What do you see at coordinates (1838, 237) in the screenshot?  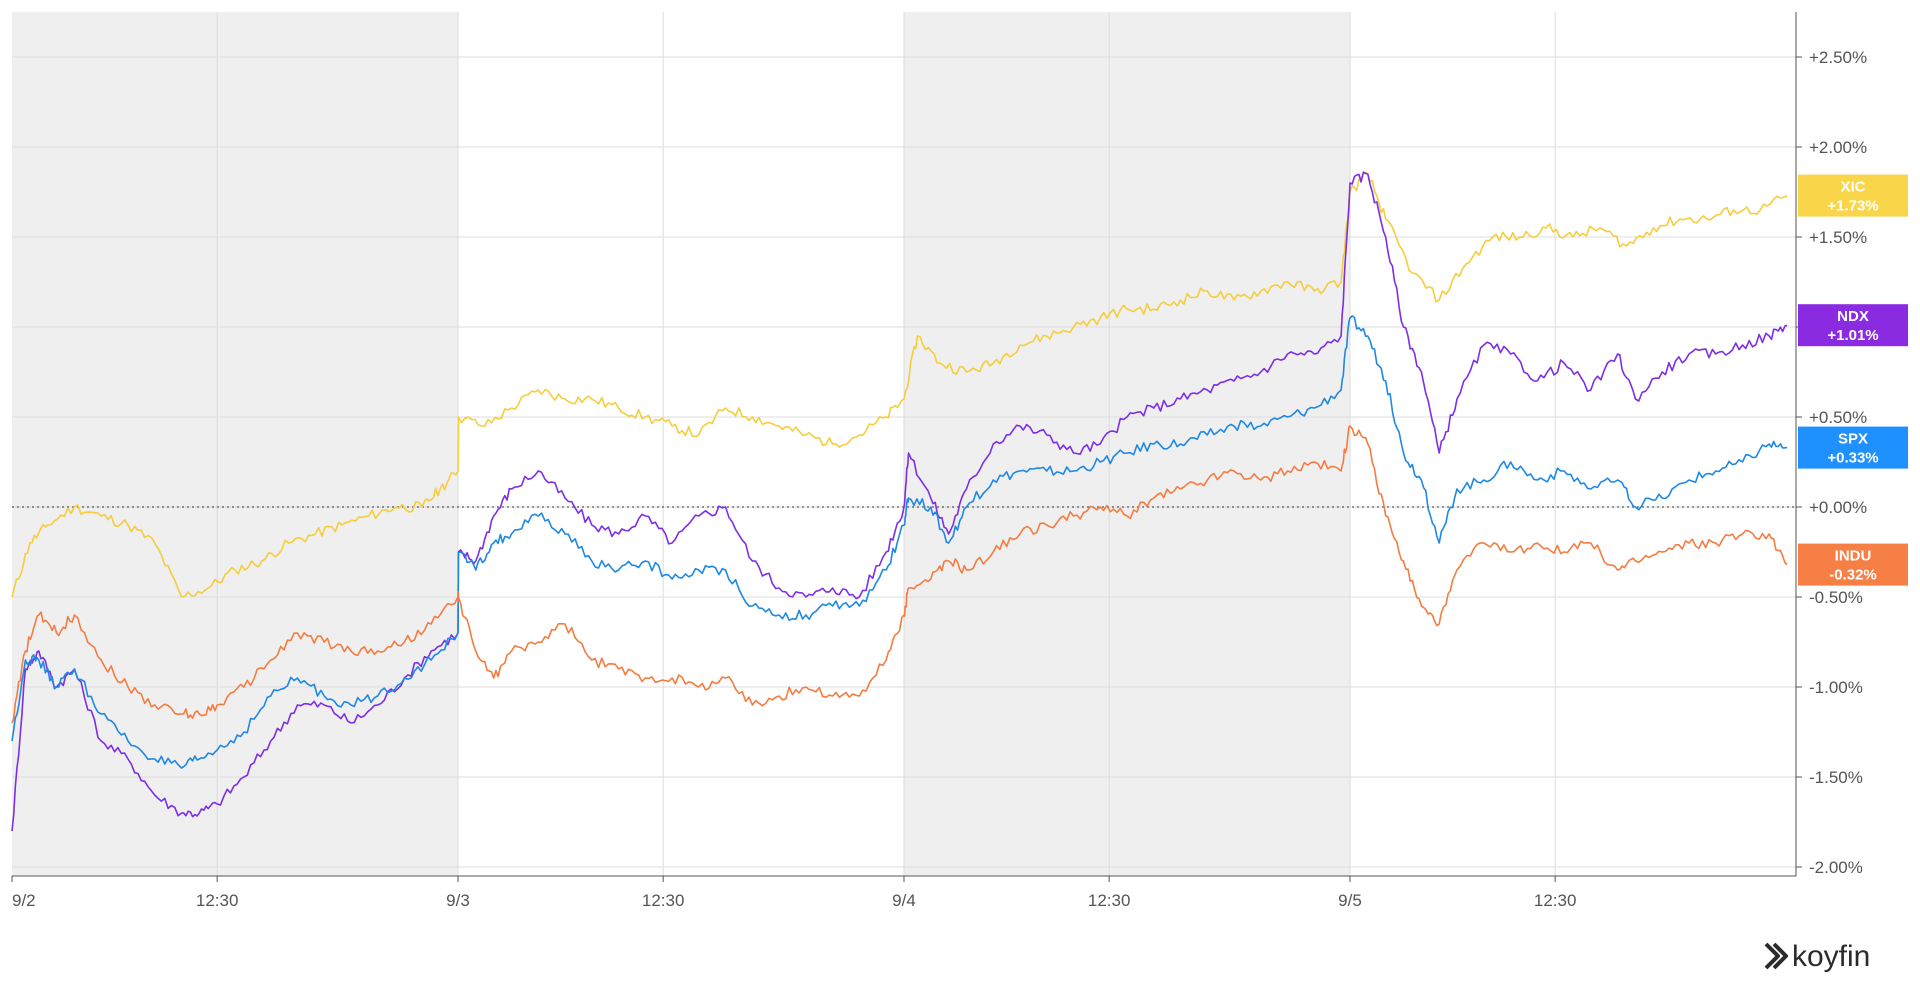 I see `y-tick-label-2: +1.50%` at bounding box center [1838, 237].